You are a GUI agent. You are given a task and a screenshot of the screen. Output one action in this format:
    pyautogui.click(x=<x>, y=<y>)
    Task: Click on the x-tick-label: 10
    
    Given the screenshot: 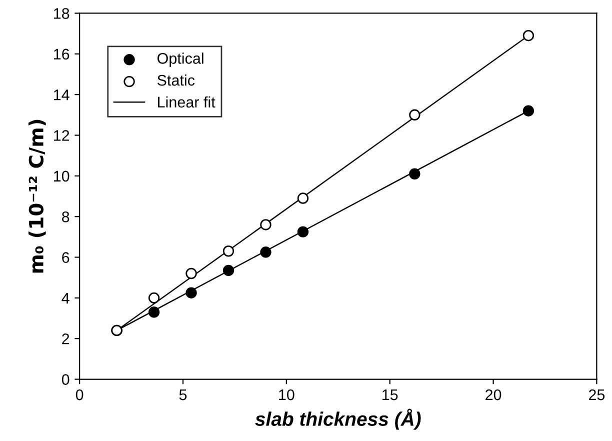 What is the action you would take?
    pyautogui.click(x=286, y=394)
    